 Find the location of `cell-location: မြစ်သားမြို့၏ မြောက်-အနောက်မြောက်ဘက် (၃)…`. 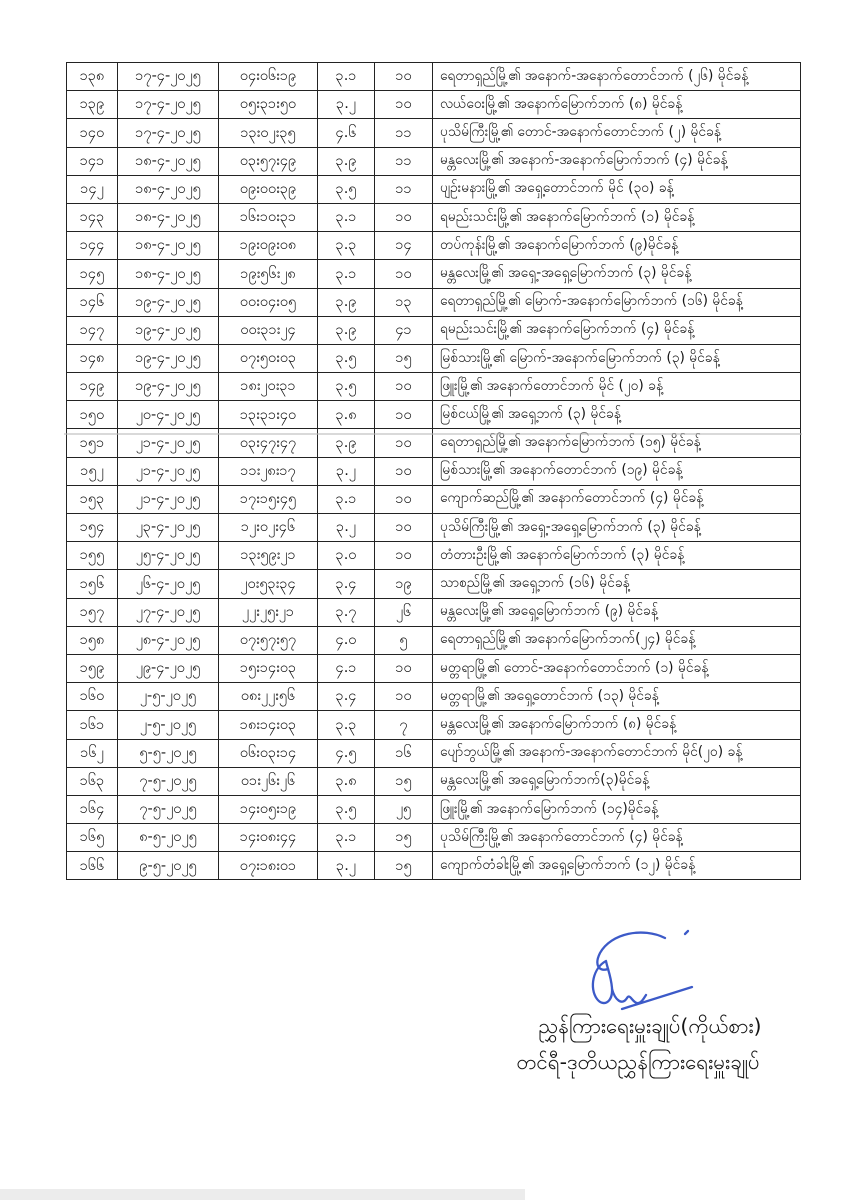

cell-location: မြစ်သားမြို့၏ မြောက်-အနောက်မြောက်ဘက် (၃)… is located at coordinates (616, 358).